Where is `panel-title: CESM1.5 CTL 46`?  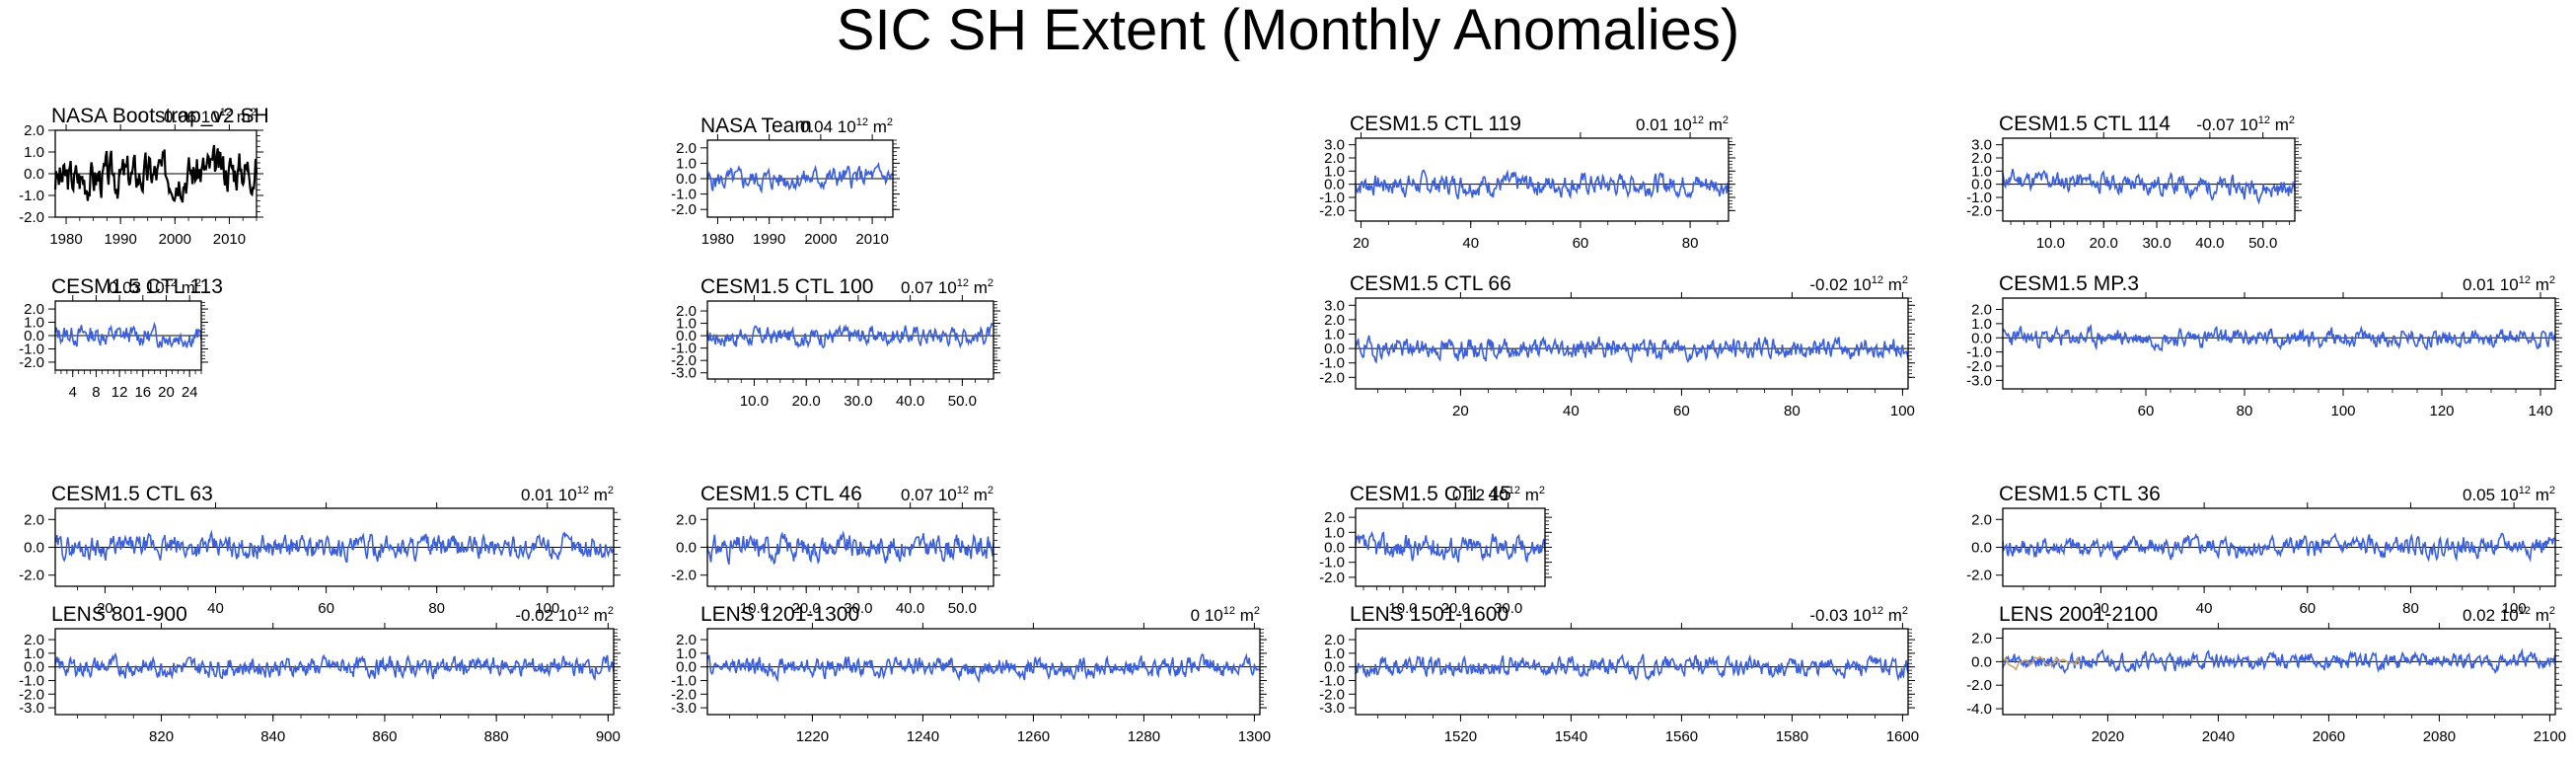 panel-title: CESM1.5 CTL 46 is located at coordinates (781, 494).